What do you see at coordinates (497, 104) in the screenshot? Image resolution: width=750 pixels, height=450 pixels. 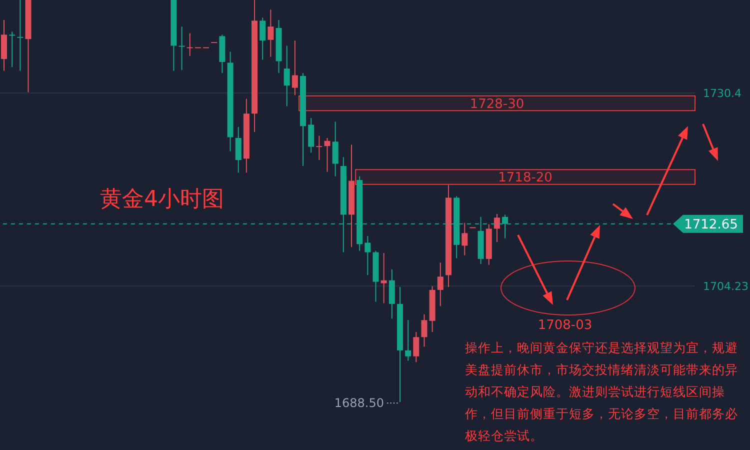 I see `band-label: 1728-30` at bounding box center [497, 104].